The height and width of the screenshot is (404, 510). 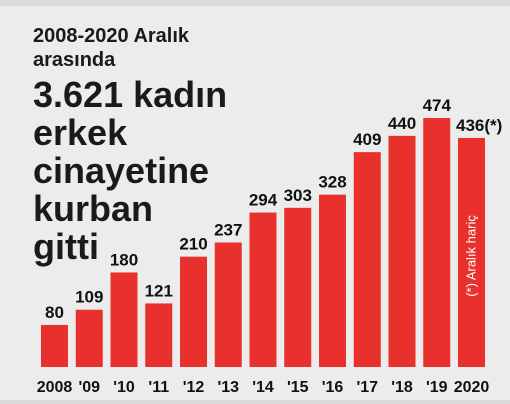 What do you see at coordinates (367, 387) in the screenshot?
I see `x-tick-label-9: '17` at bounding box center [367, 387].